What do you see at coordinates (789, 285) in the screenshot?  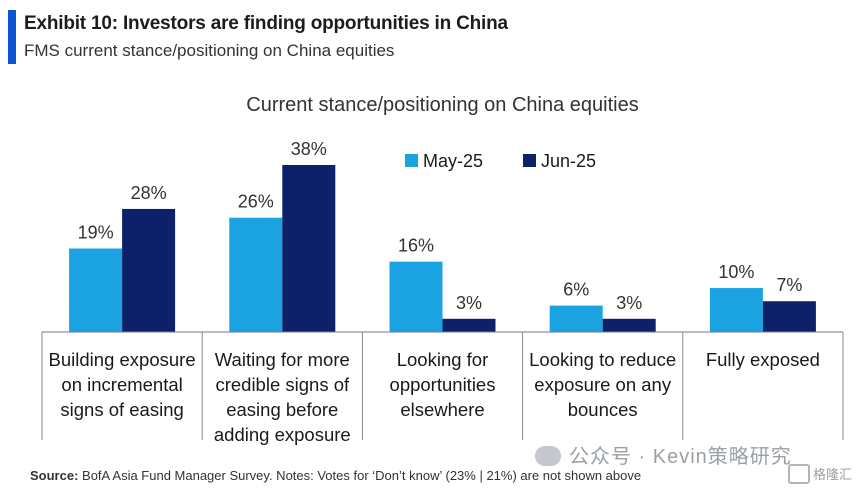 I see `data-label: 7%` at bounding box center [789, 285].